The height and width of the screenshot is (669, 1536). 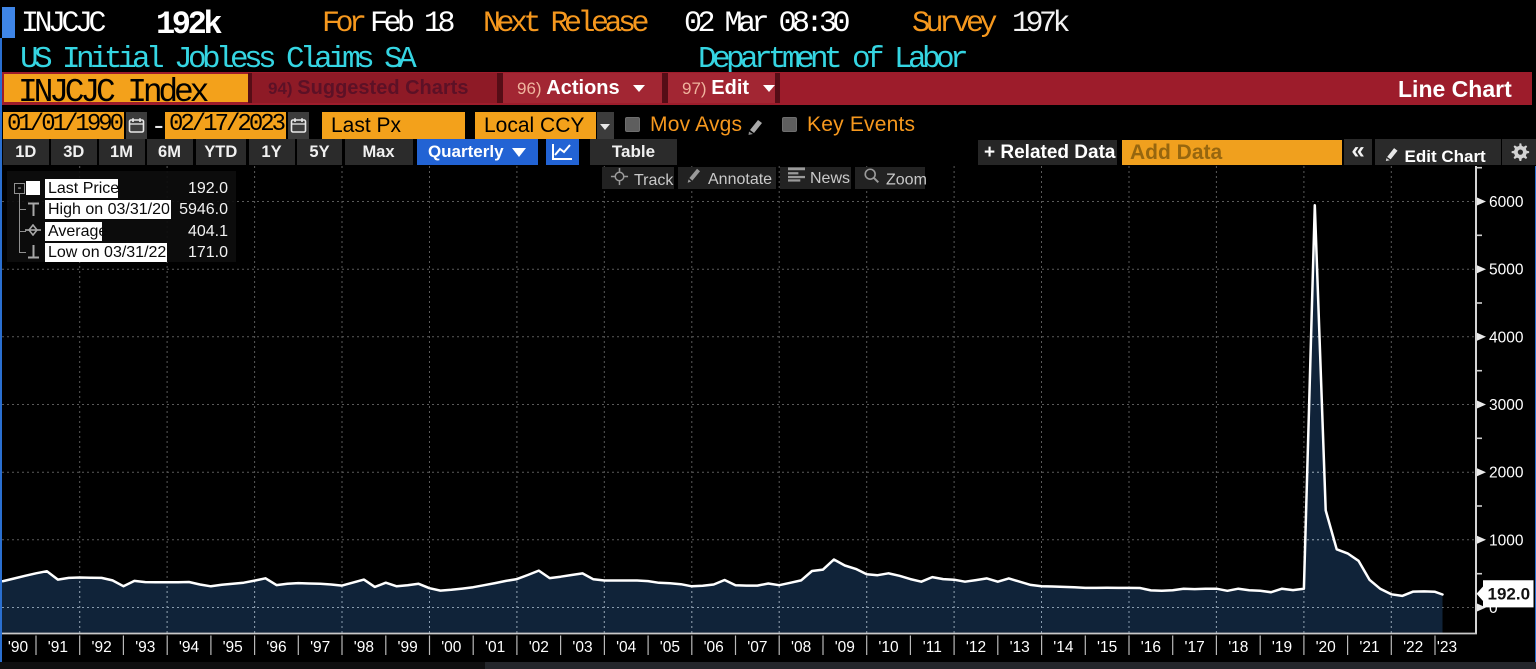 What do you see at coordinates (1020, 647) in the screenshot?
I see `svg-text: '13` at bounding box center [1020, 647].